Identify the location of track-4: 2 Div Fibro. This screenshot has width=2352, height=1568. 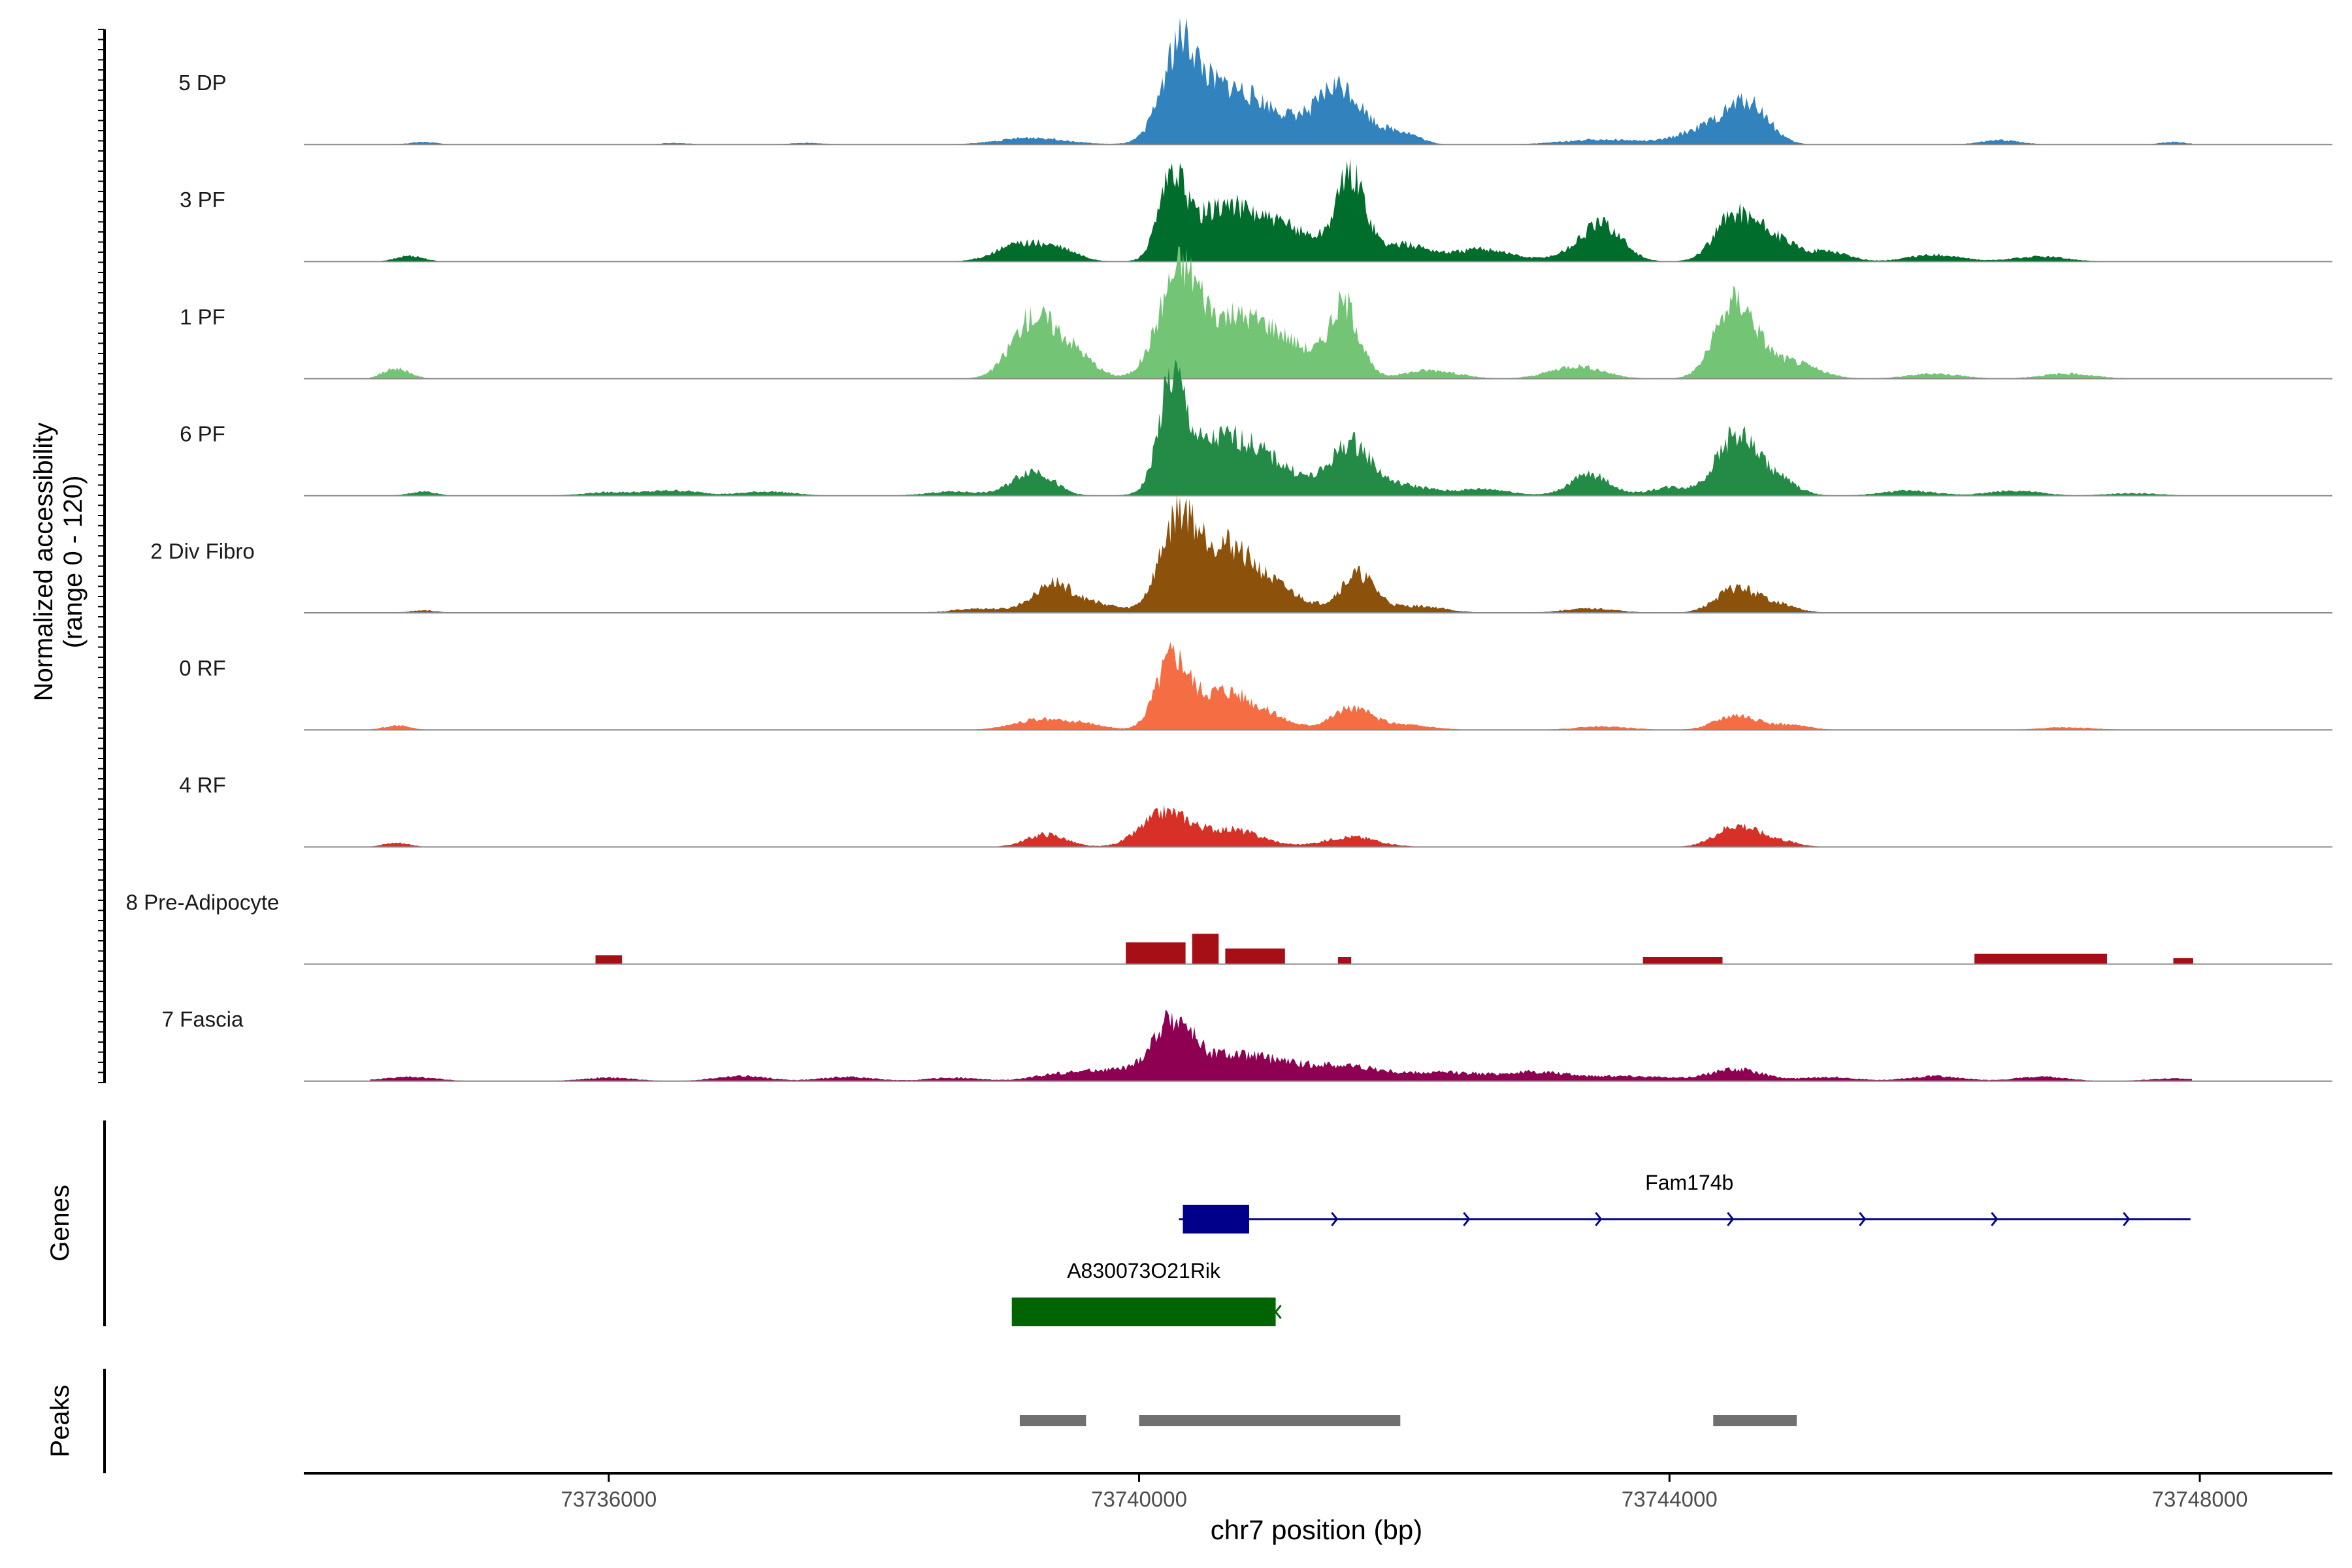
(1241, 553).